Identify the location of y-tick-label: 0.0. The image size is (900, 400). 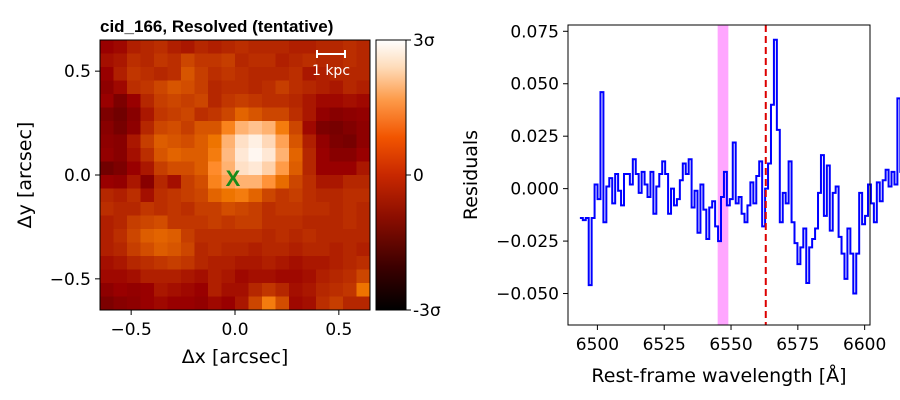
(77, 176).